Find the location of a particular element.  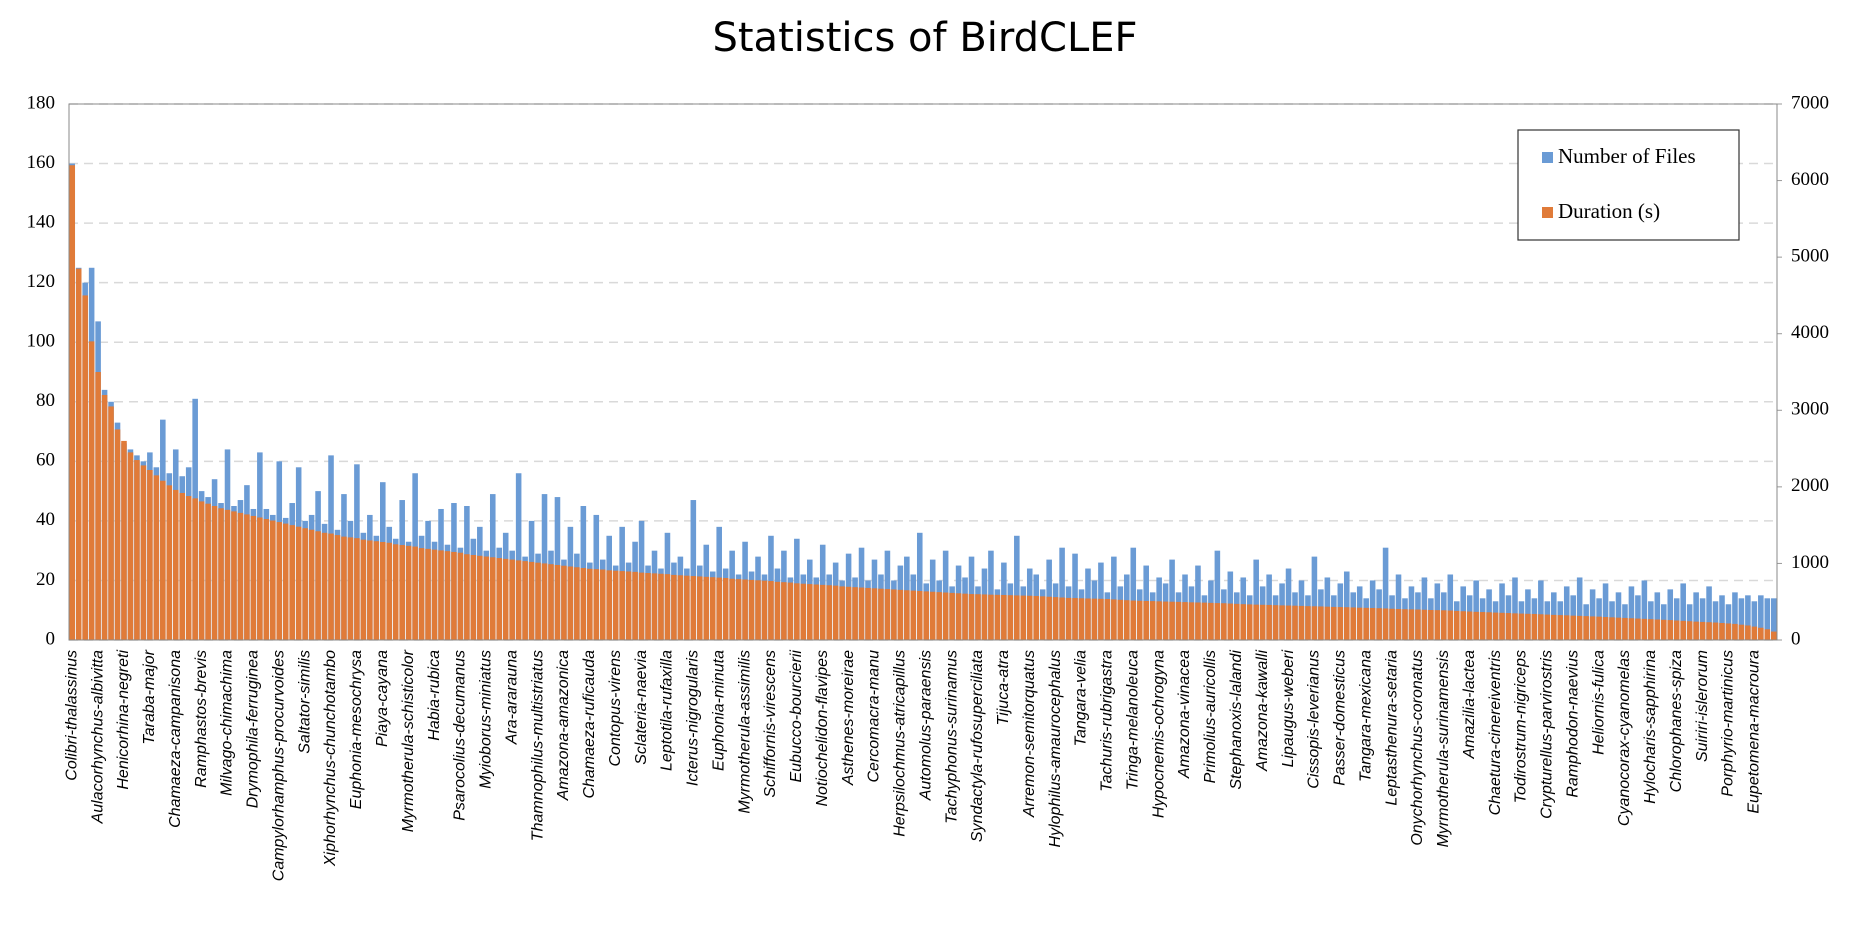

x-tick-label: Suiriri-islerorum is located at coordinates (1702, 706).